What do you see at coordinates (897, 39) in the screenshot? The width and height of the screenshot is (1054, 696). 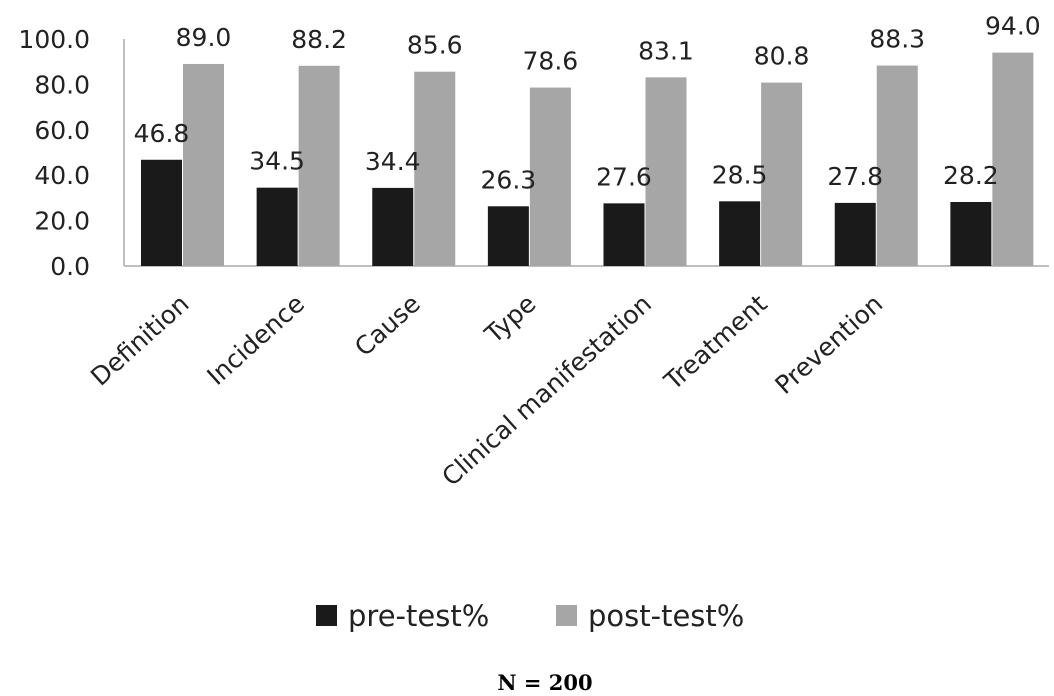 I see `post-test-value-label: 88.3` at bounding box center [897, 39].